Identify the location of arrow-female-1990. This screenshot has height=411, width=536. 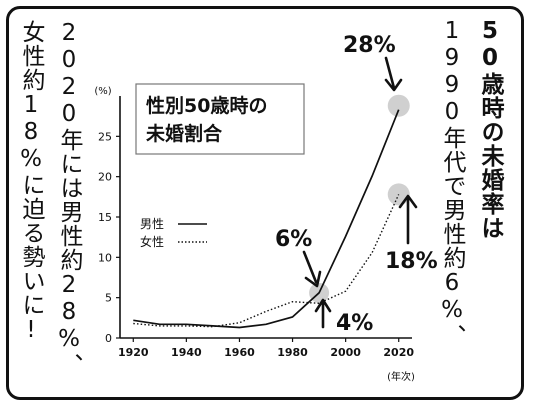
(323, 313).